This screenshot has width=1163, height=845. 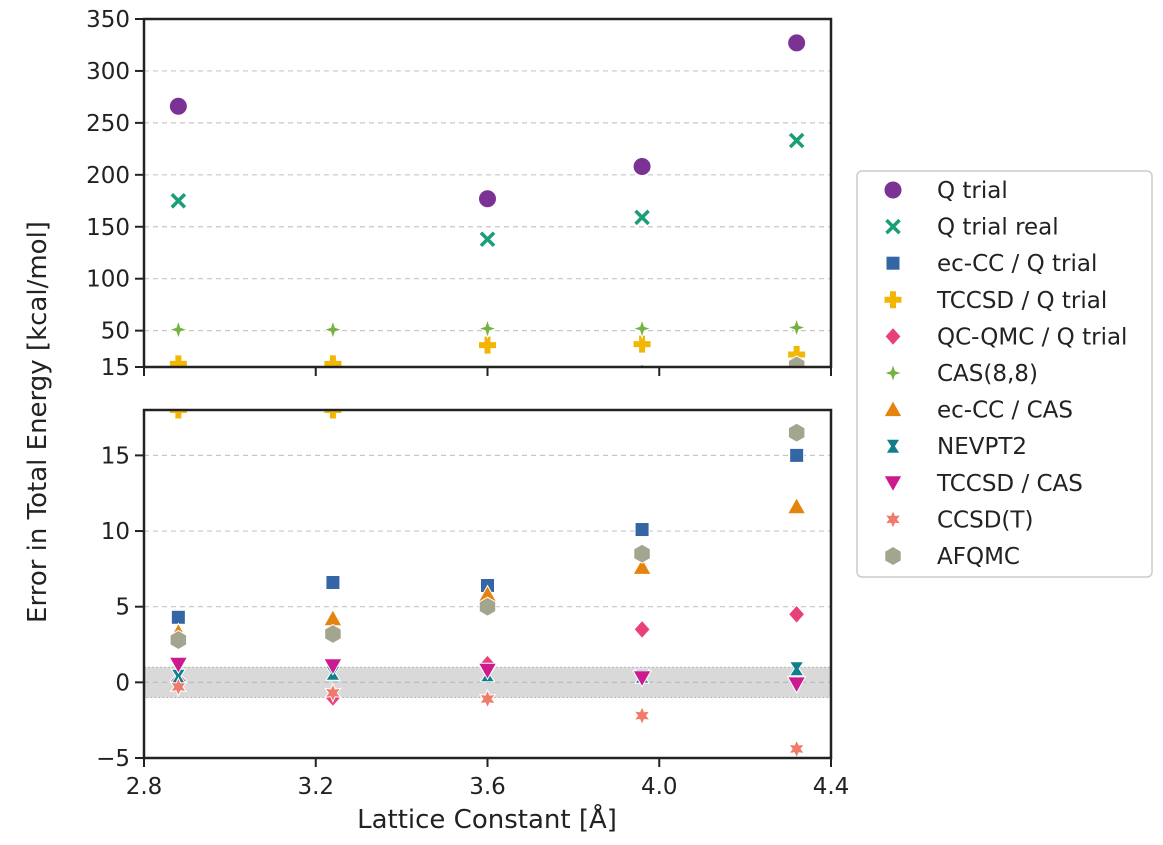 I want to click on q-trial-legend-marker, so click(x=893, y=190).